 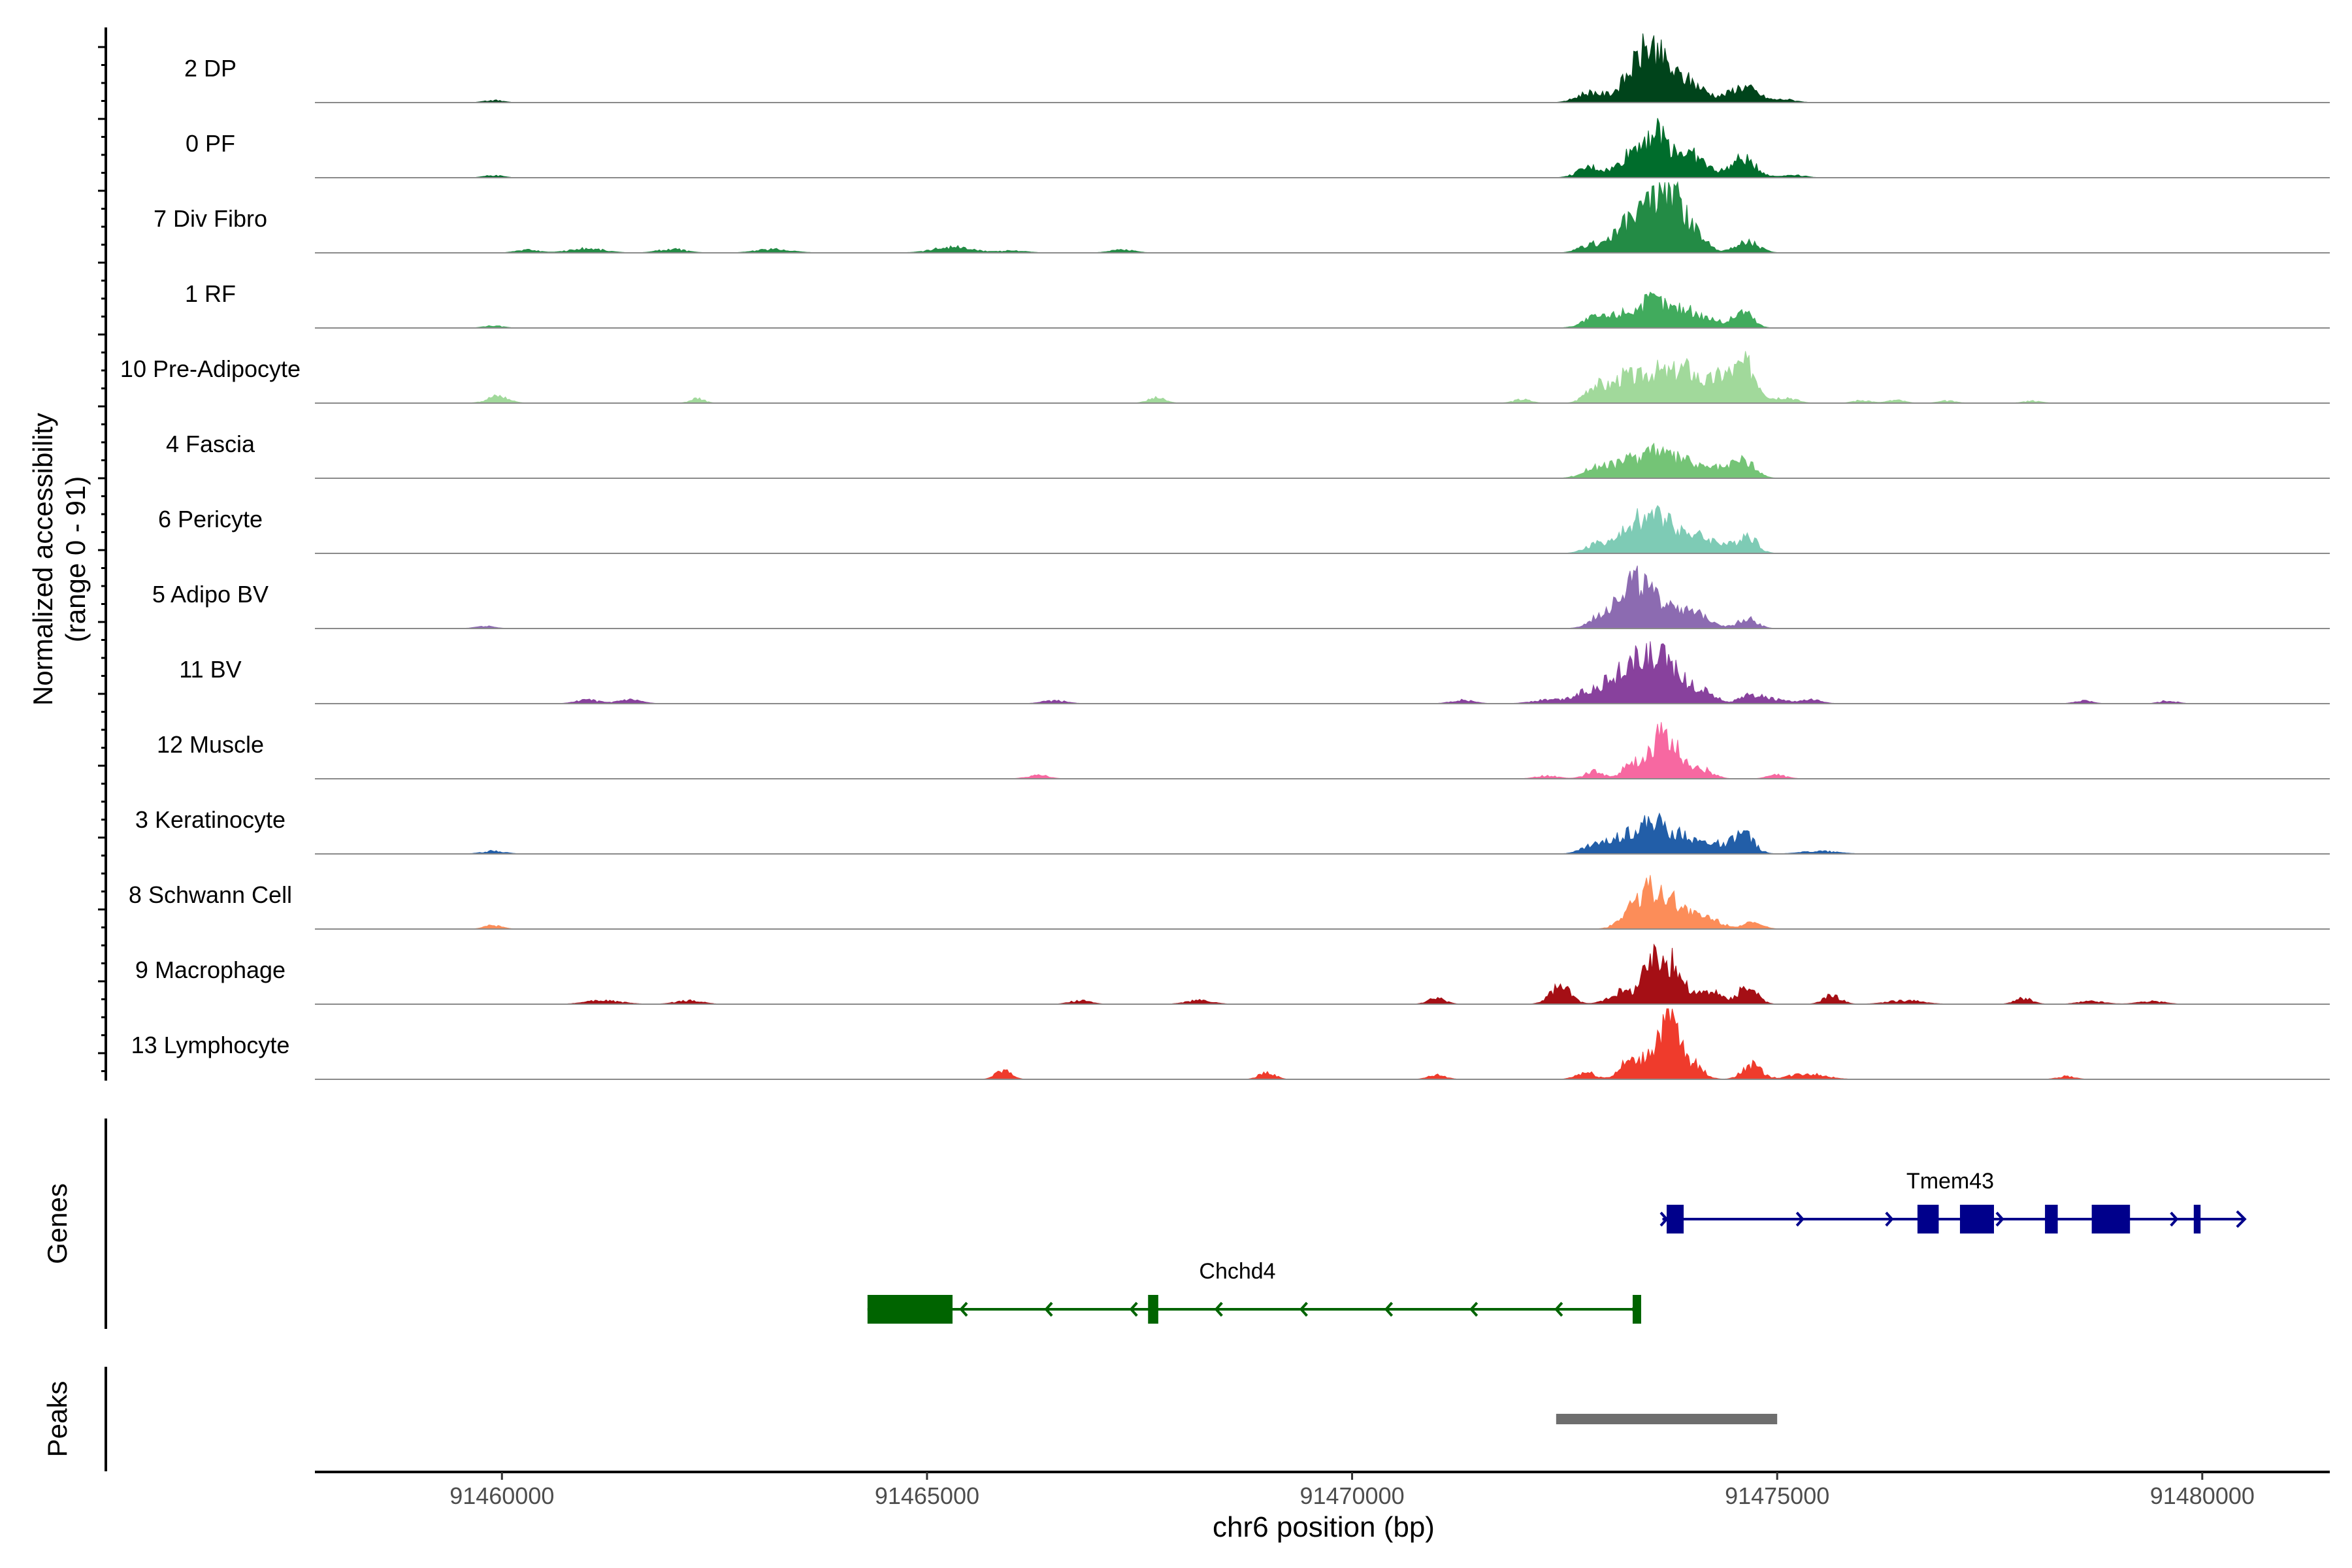 What do you see at coordinates (210, 1045) in the screenshot?
I see `track-label: 13 Lymphocyte` at bounding box center [210, 1045].